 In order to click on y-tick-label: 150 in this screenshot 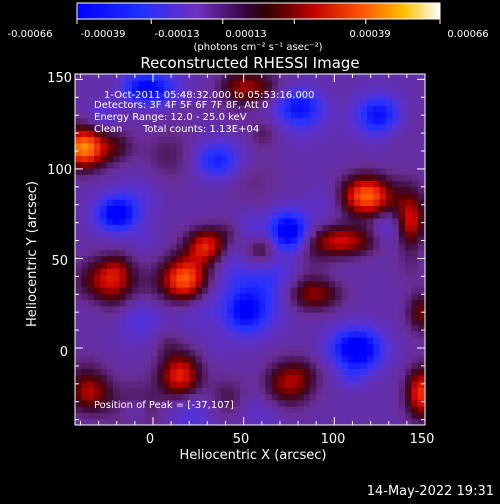, I will do `click(59, 78)`.